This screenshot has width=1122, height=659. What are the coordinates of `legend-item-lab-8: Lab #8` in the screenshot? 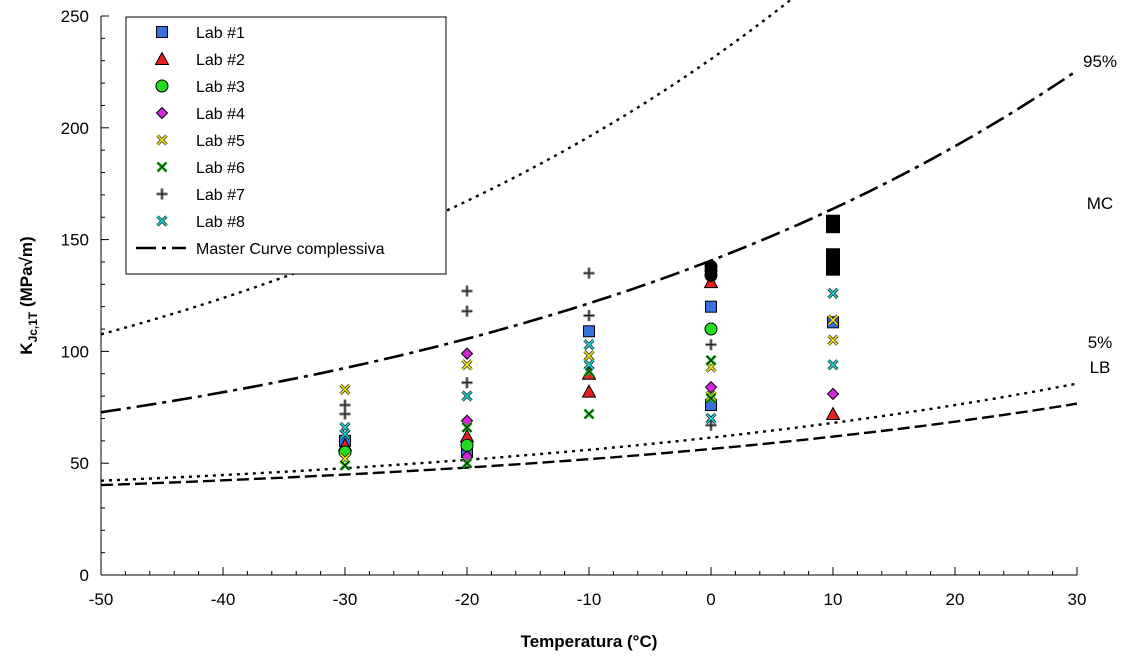 It's located at (200, 222).